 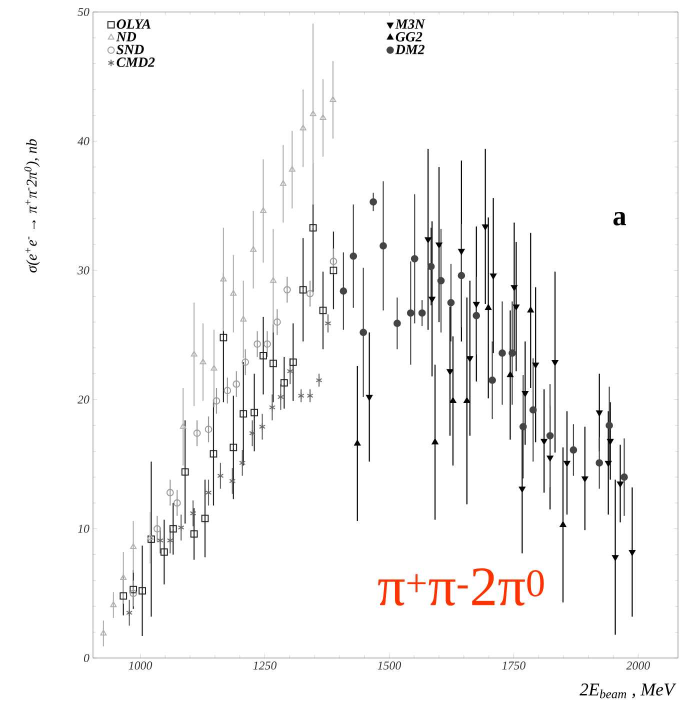 What do you see at coordinates (135, 62) in the screenshot?
I see `legend-label: CMD2` at bounding box center [135, 62].